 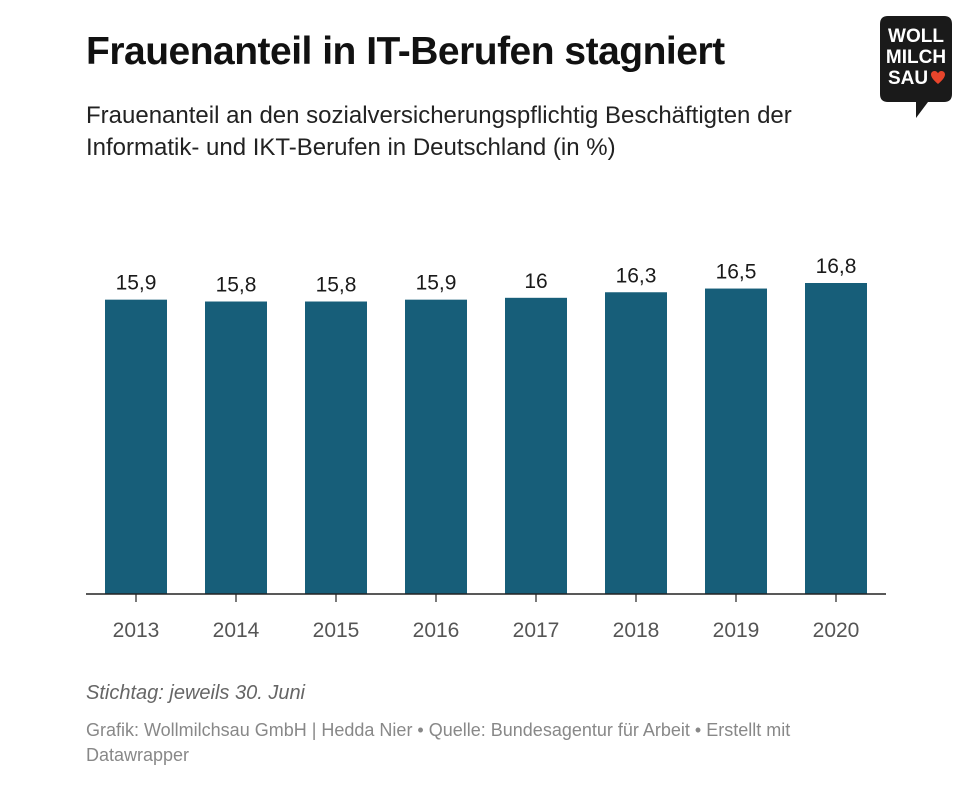 I want to click on bar-2017, so click(x=536, y=445).